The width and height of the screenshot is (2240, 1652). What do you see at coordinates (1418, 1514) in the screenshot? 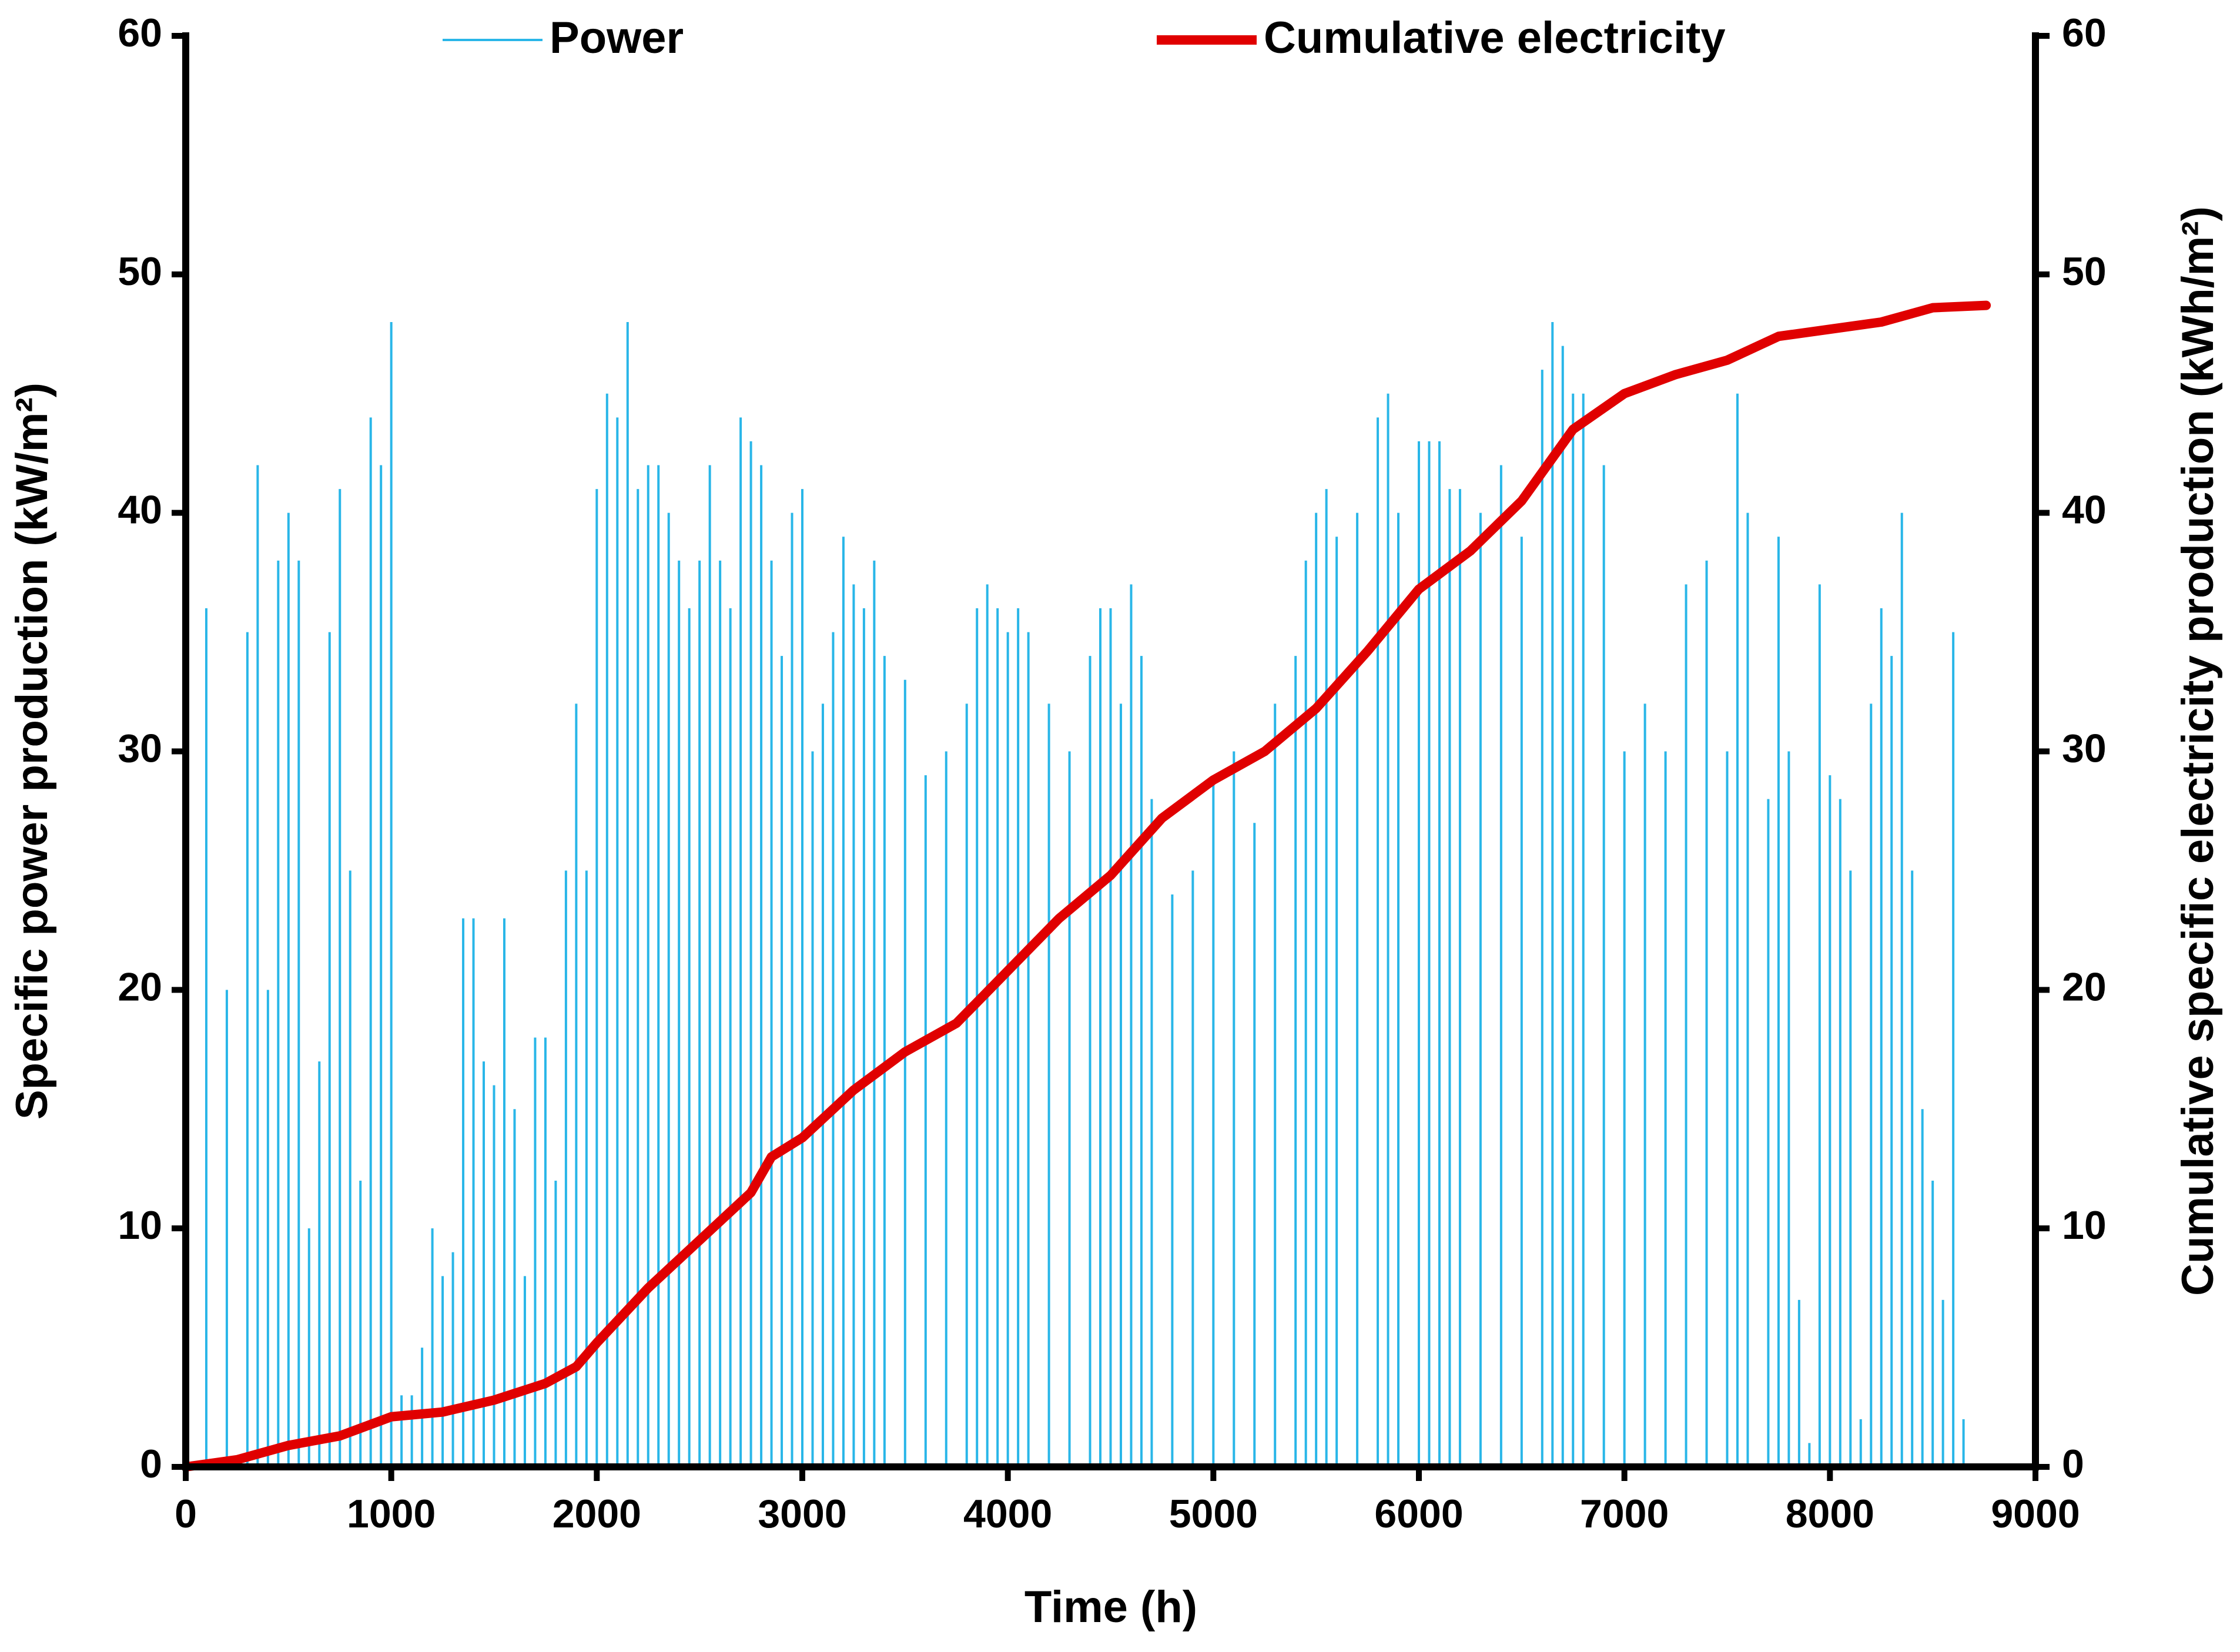
I see `x-tick-label: 6000` at bounding box center [1418, 1514].